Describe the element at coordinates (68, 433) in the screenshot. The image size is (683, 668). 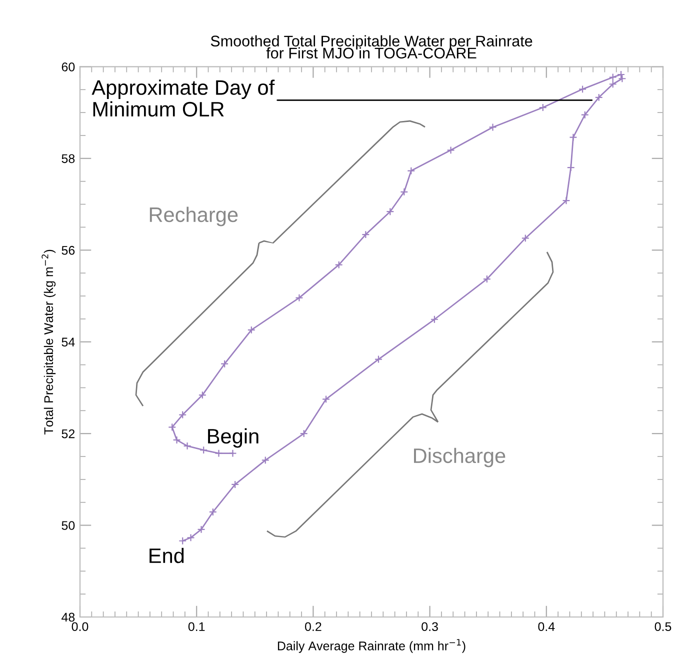
I see `y-tick-label: 52` at that location.